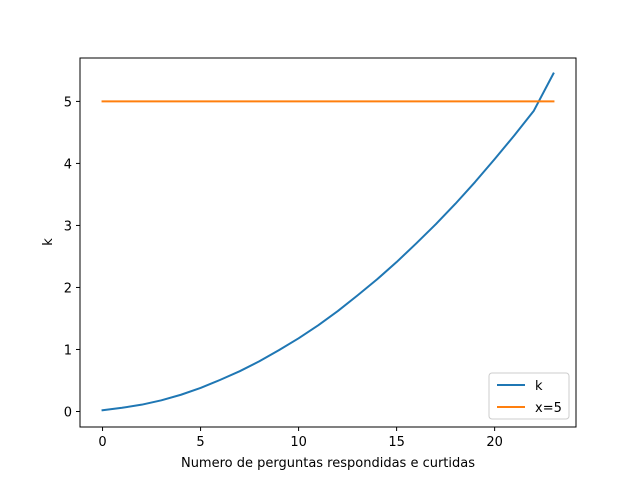 This screenshot has height=480, width=640. What do you see at coordinates (72, 257) in the screenshot?
I see `y-axis-ticks: 0 1 2 3 4 5` at bounding box center [72, 257].